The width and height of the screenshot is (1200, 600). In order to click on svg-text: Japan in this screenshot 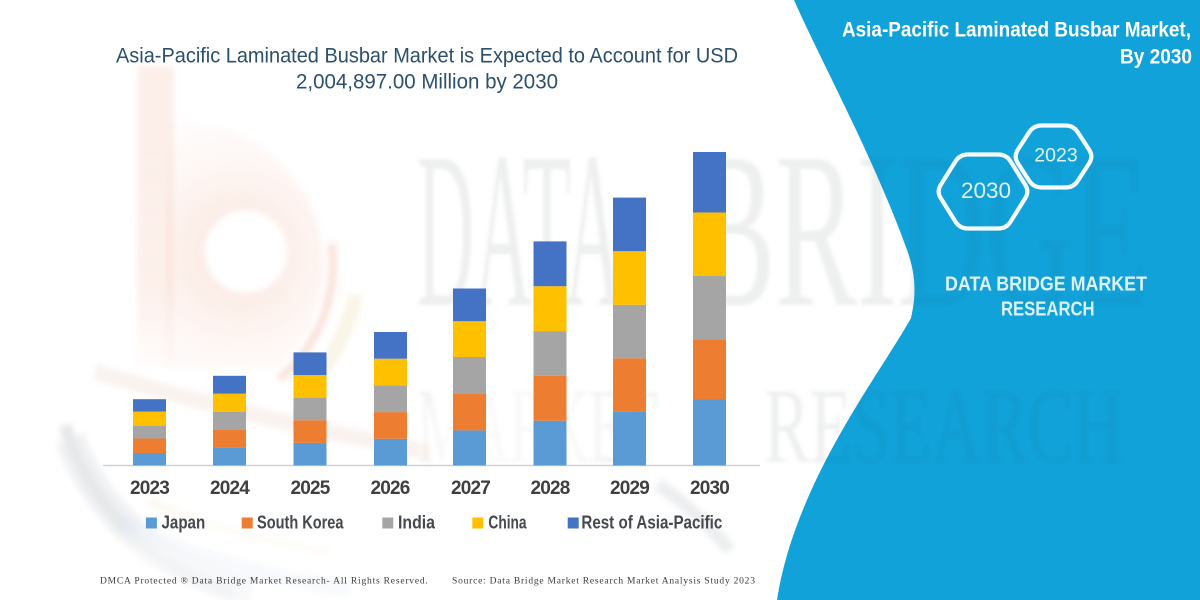, I will do `click(184, 523)`.